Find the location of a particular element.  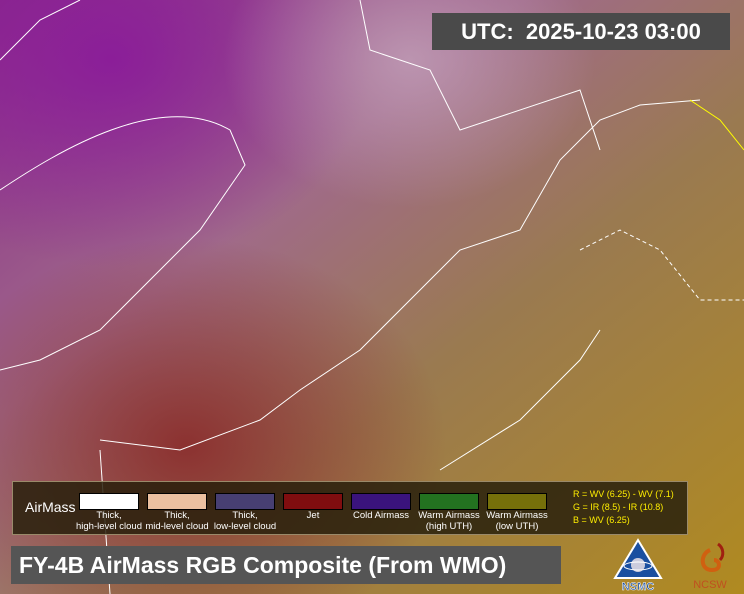

legend-label: Jet is located at coordinates (313, 515).